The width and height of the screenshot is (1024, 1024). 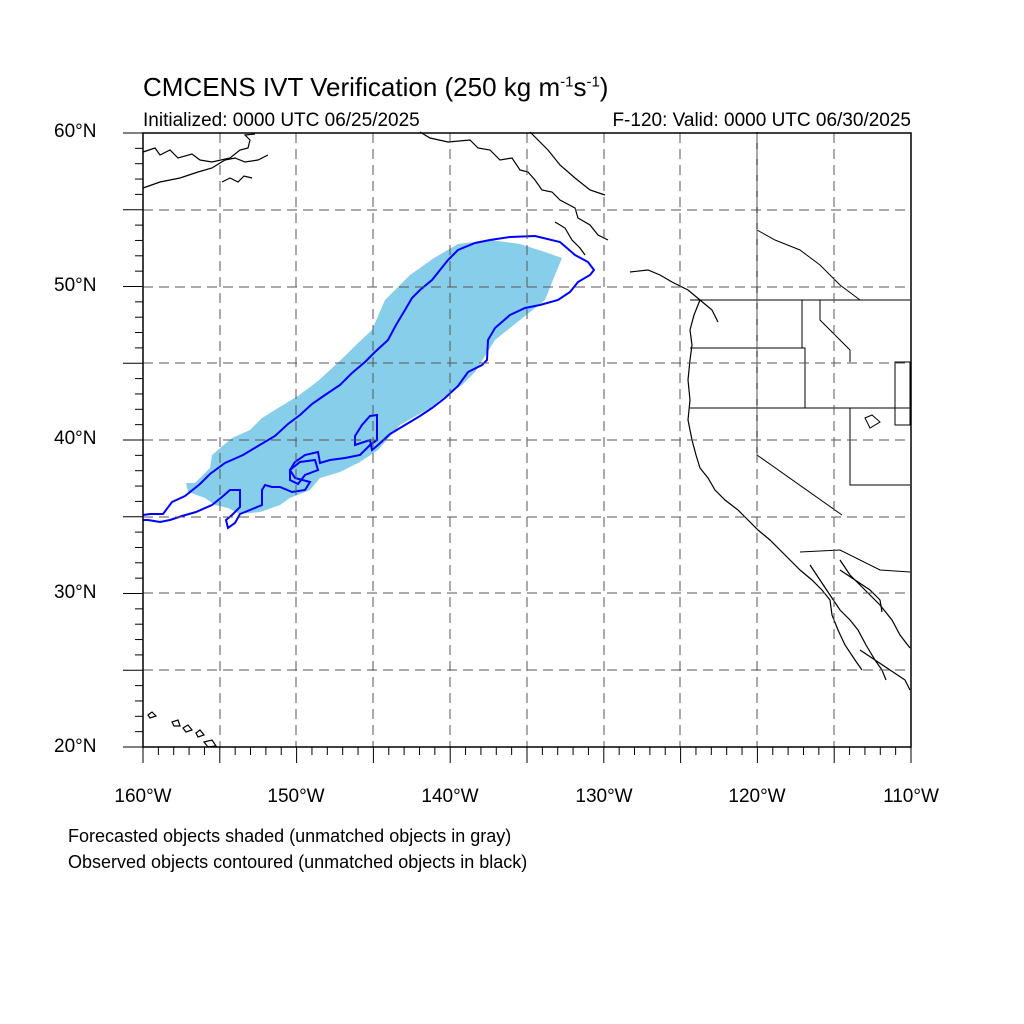 What do you see at coordinates (281, 120) in the screenshot?
I see `init-time-label: Initialized: 0000 UTC 06/25/2025` at bounding box center [281, 120].